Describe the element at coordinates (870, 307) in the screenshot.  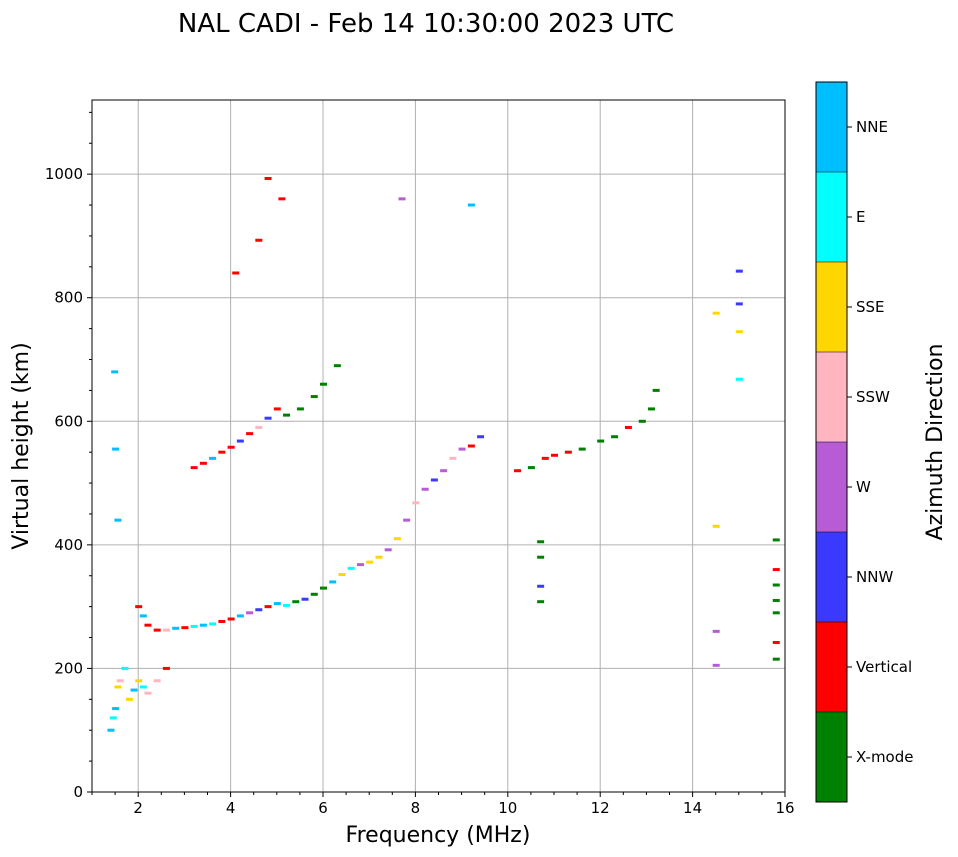
I see `colorbar-tick-label: SSE` at that location.